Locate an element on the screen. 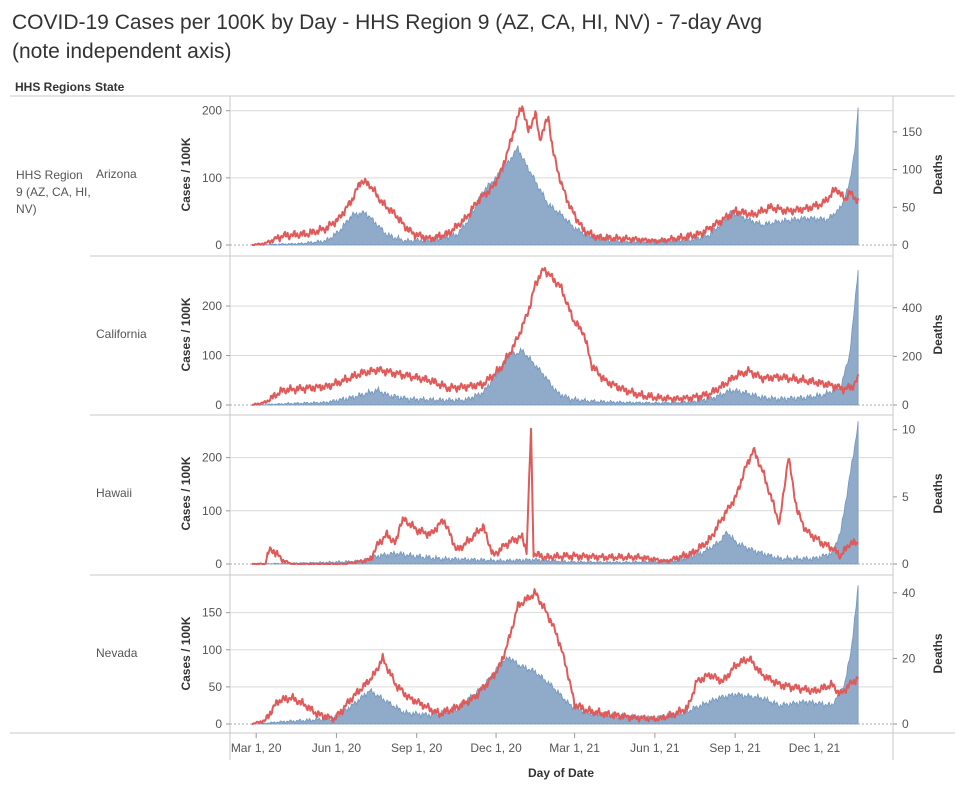  x-tick-label: Sep 1, 20 is located at coordinates (417, 748).